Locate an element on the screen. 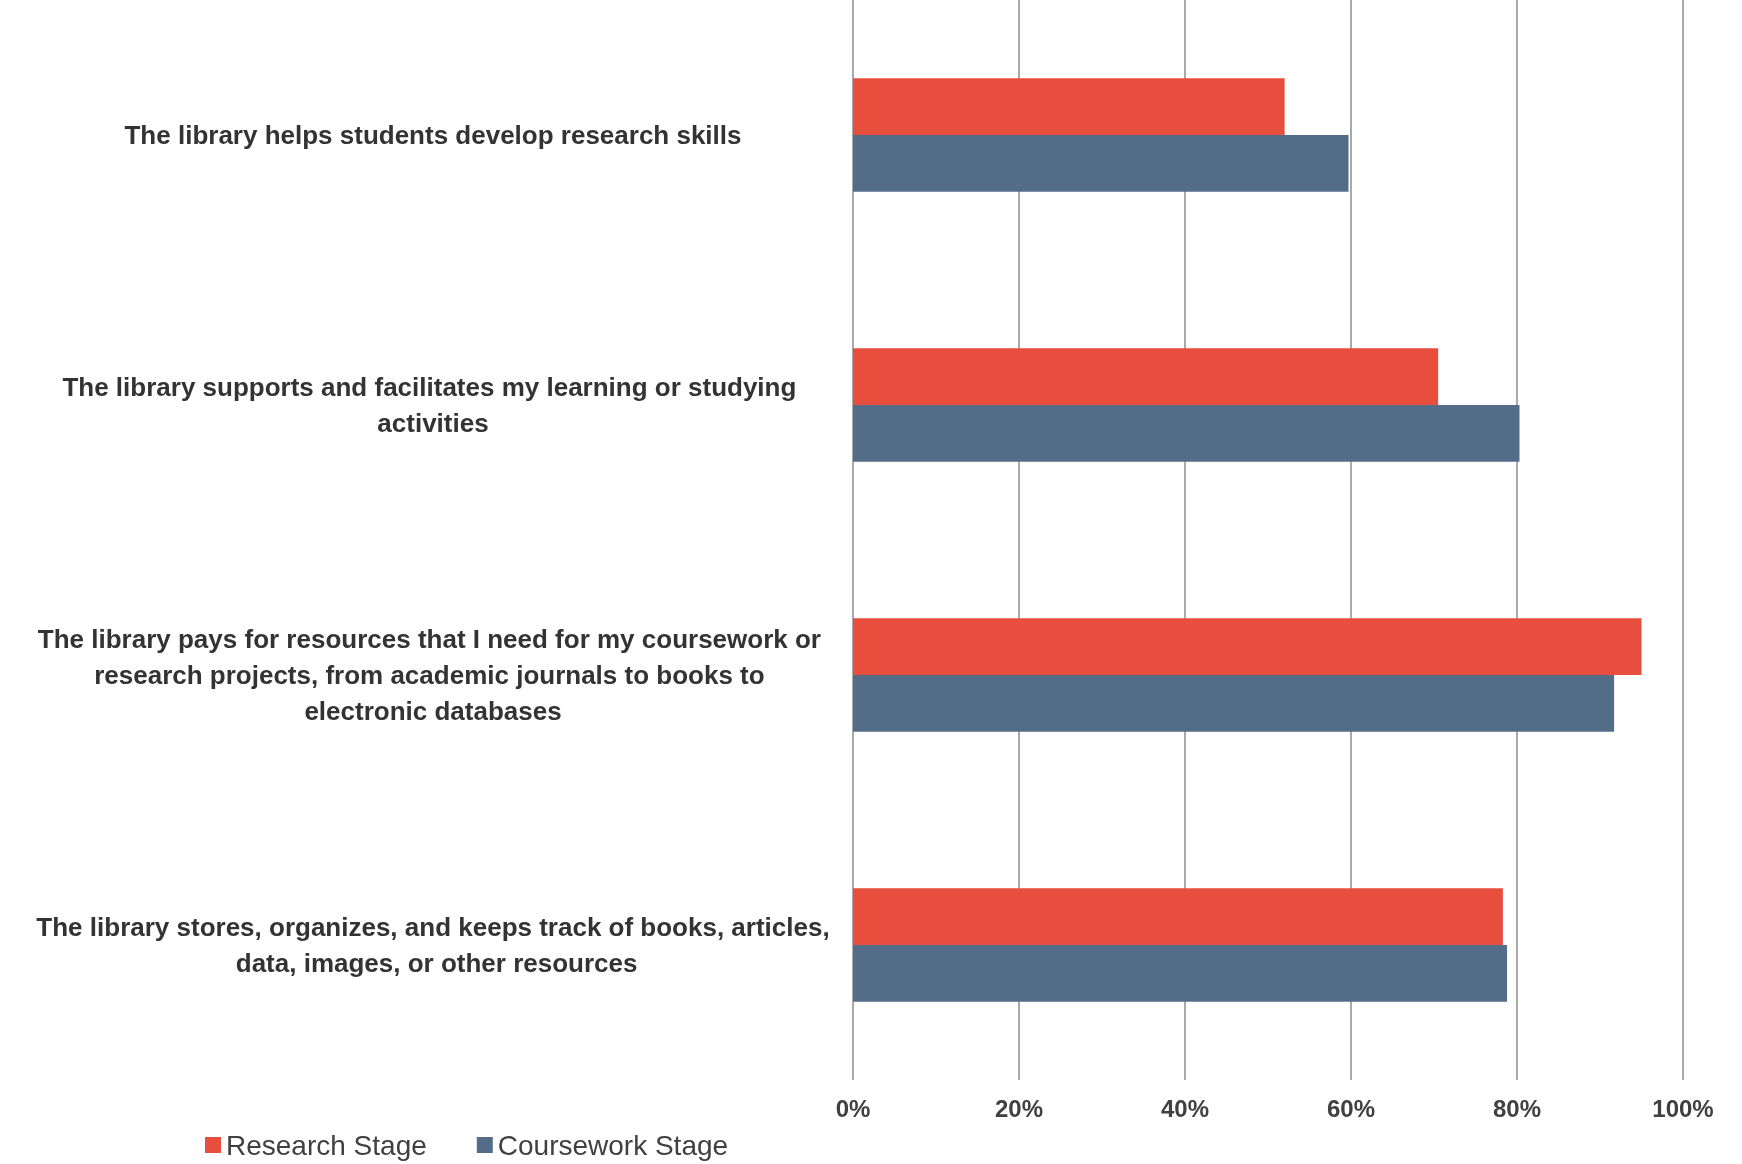  x-tick-label: 20% is located at coordinates (1019, 1108).